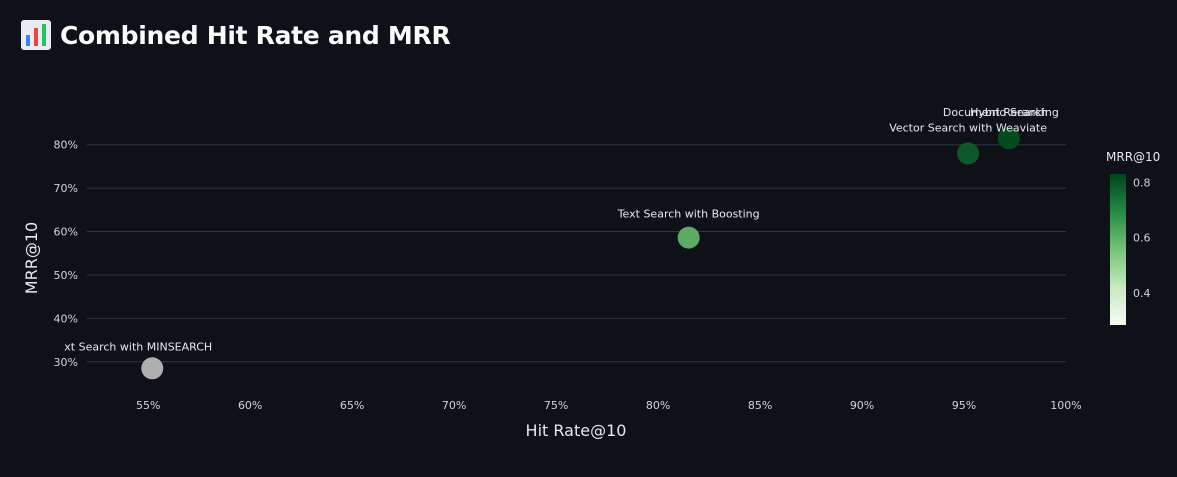 The image size is (1177, 477). What do you see at coordinates (576, 430) in the screenshot?
I see `x-axis-title: Hit Rate@10` at bounding box center [576, 430].